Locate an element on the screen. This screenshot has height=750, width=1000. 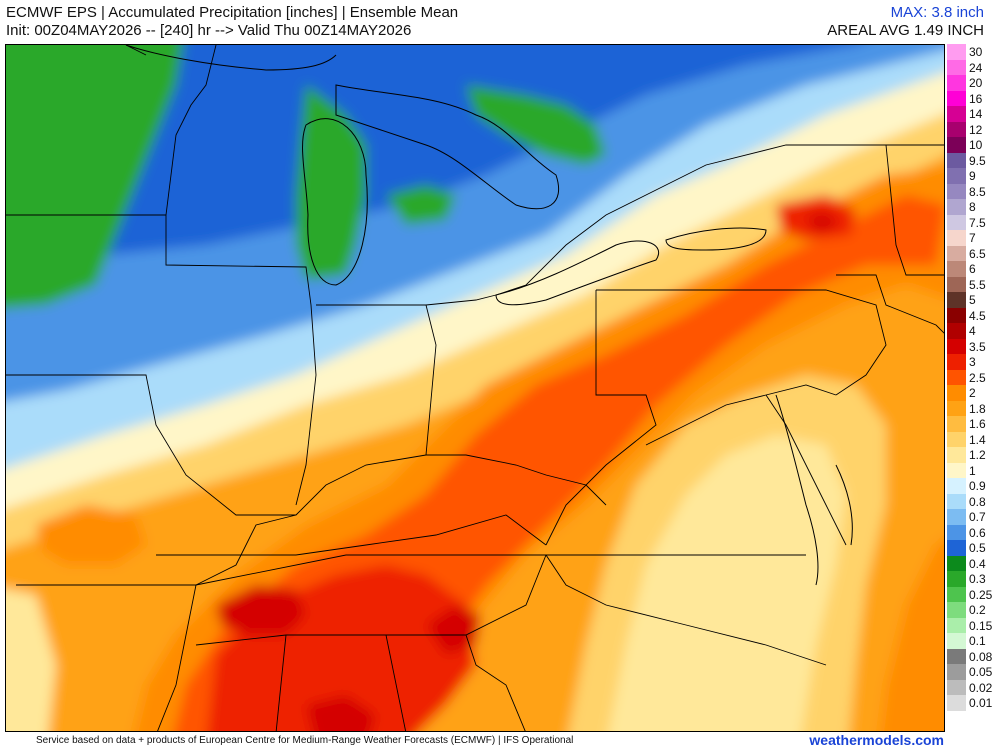
legend-label: 5 is located at coordinates (972, 300).